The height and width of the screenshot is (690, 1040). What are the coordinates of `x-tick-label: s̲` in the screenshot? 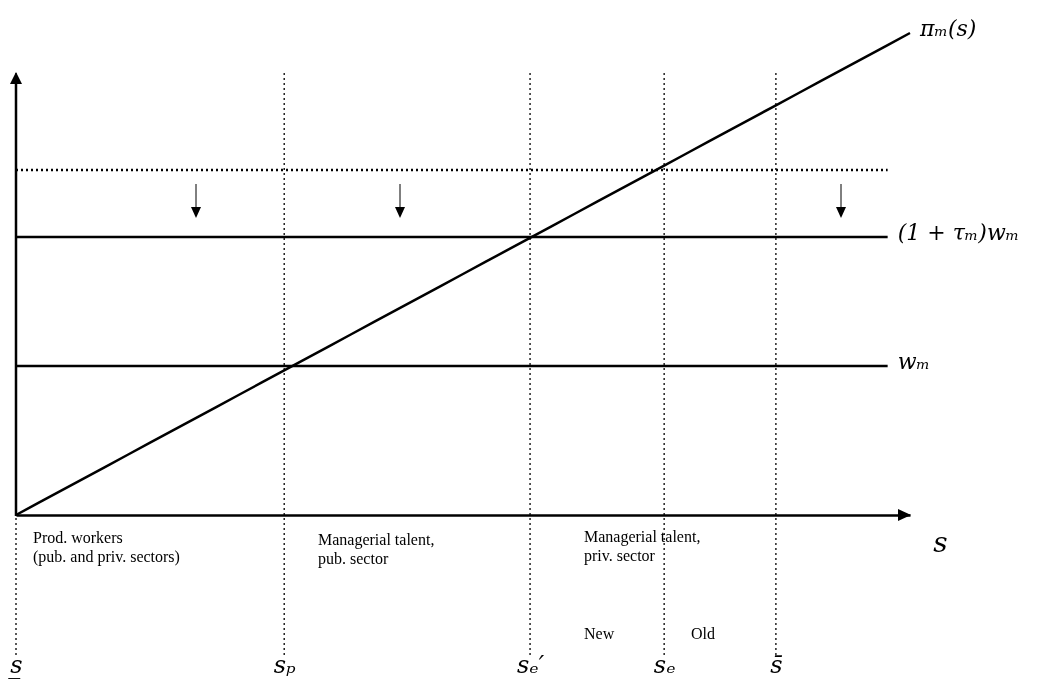 It's located at (15, 664).